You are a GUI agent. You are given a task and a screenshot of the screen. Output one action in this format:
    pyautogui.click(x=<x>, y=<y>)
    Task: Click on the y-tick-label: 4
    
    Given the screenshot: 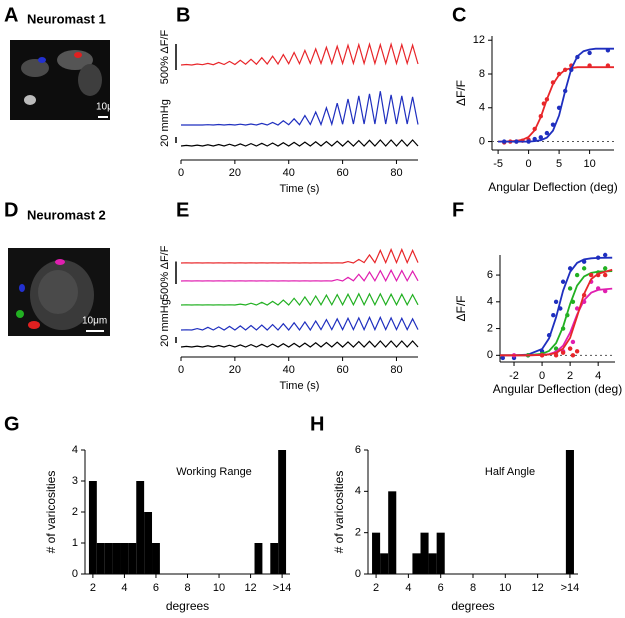 What is the action you would take?
    pyautogui.click(x=490, y=302)
    